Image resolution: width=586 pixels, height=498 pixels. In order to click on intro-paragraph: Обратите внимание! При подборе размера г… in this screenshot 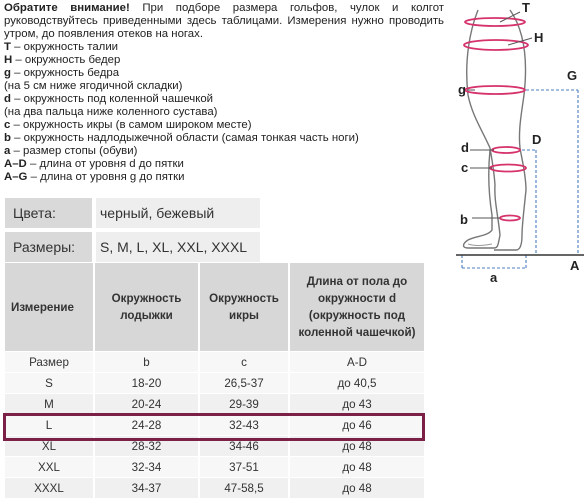, I will do `click(224, 21)`.